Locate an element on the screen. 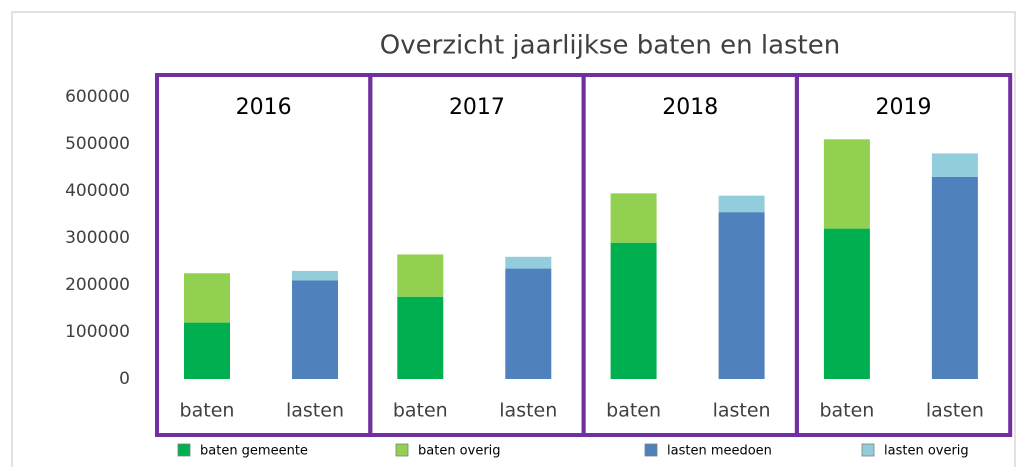  group-label: 2016 is located at coordinates (264, 107).